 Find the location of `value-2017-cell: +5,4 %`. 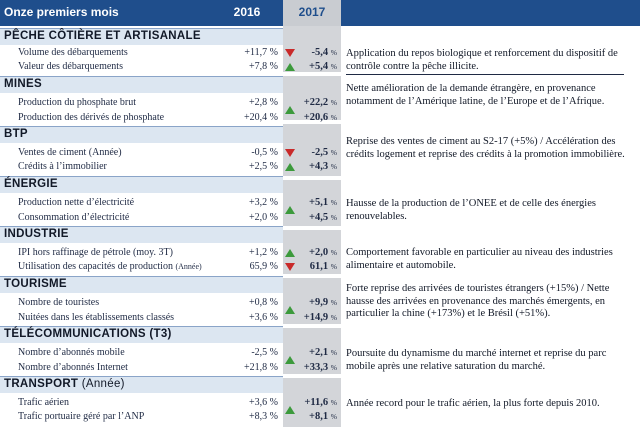

value-2017-cell: +5,4 % is located at coordinates (312, 67).